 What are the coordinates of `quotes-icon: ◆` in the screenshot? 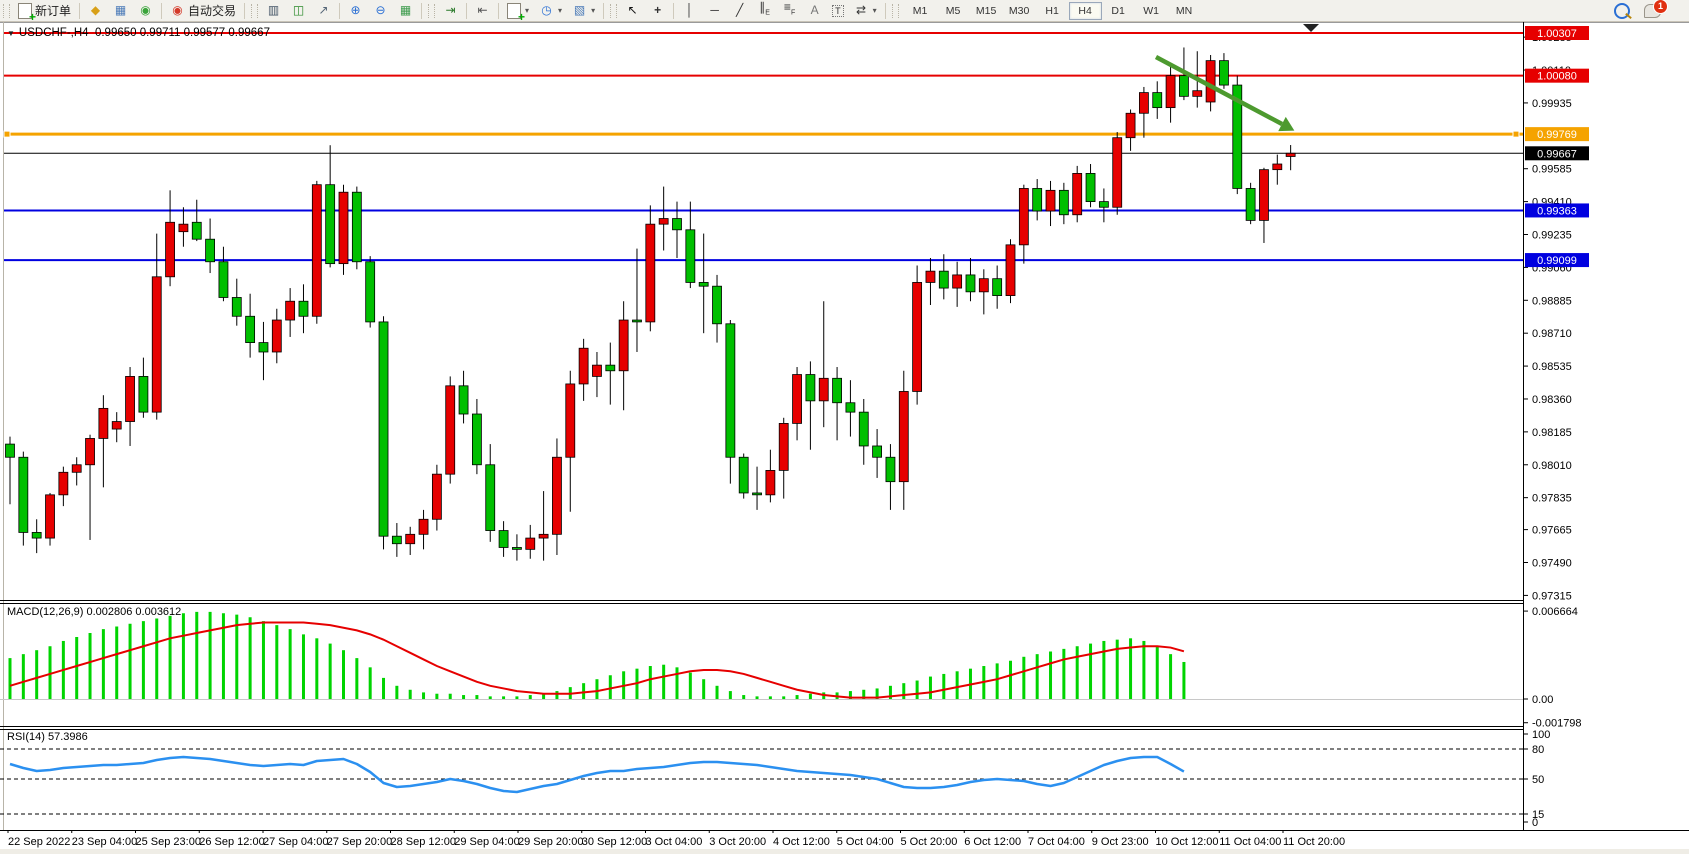 It's located at (95, 10).